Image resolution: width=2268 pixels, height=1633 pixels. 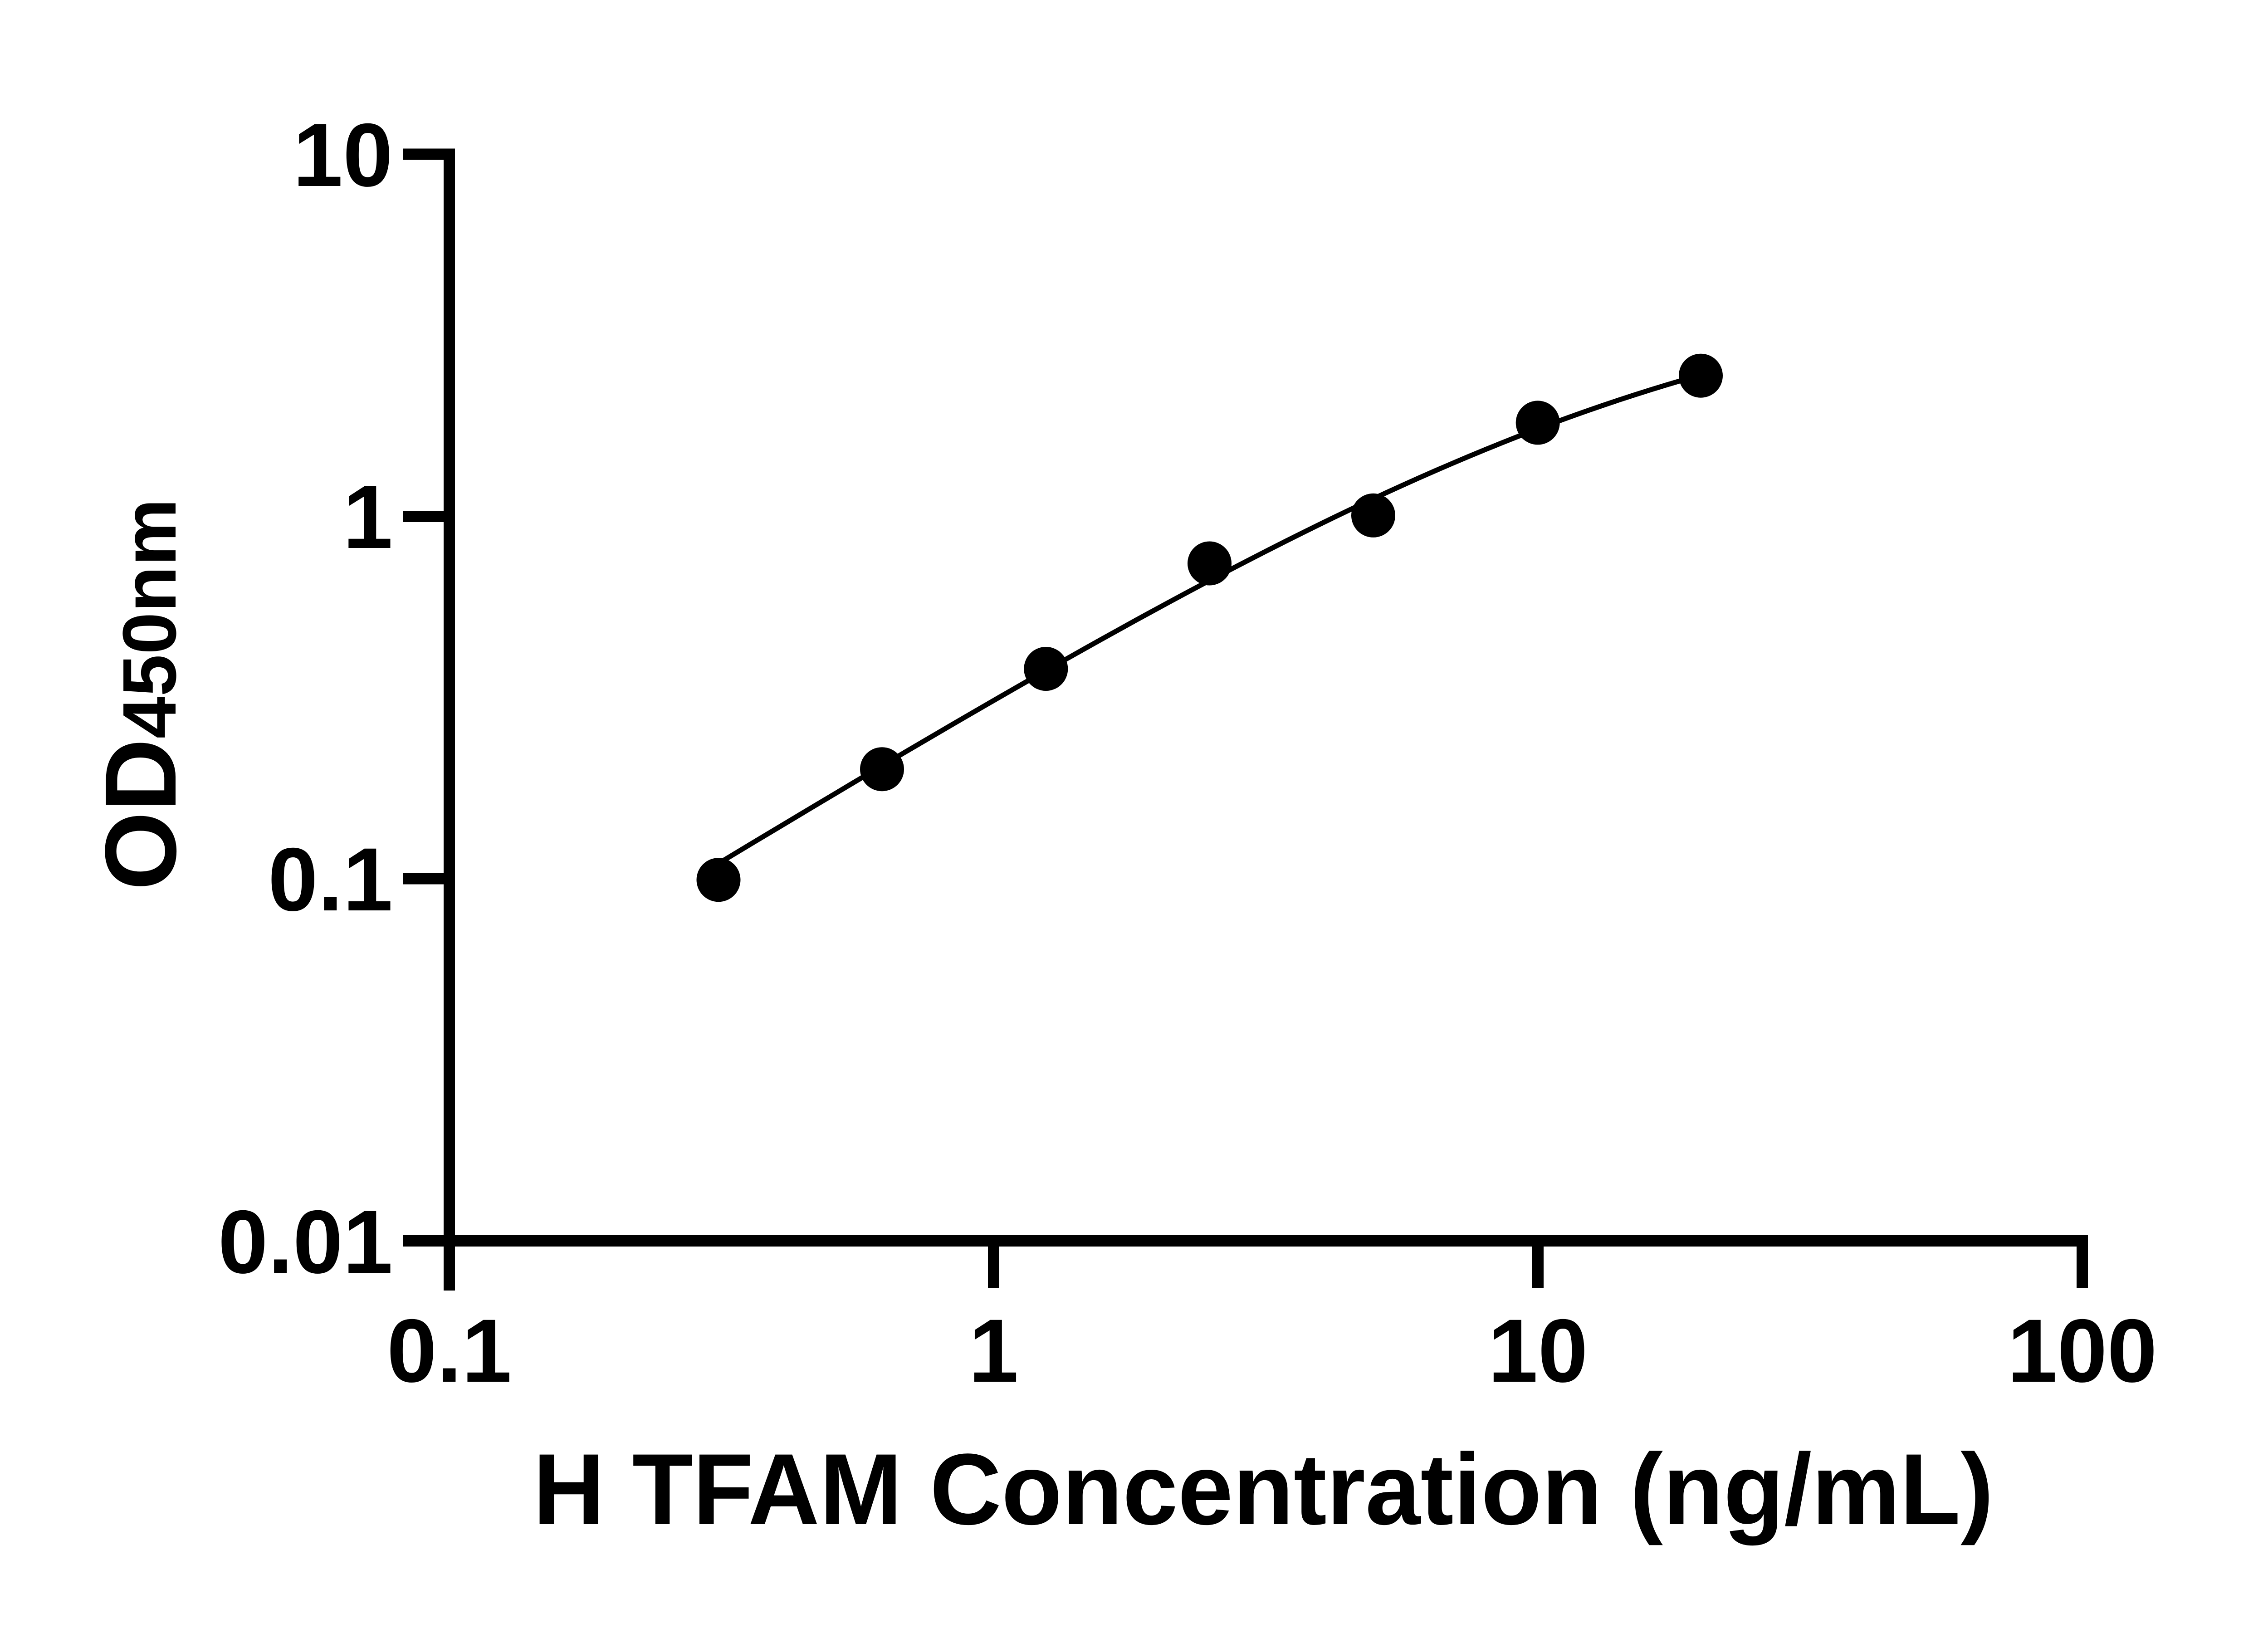 What do you see at coordinates (305, 1242) in the screenshot?
I see `svg-text: 0.01` at bounding box center [305, 1242].